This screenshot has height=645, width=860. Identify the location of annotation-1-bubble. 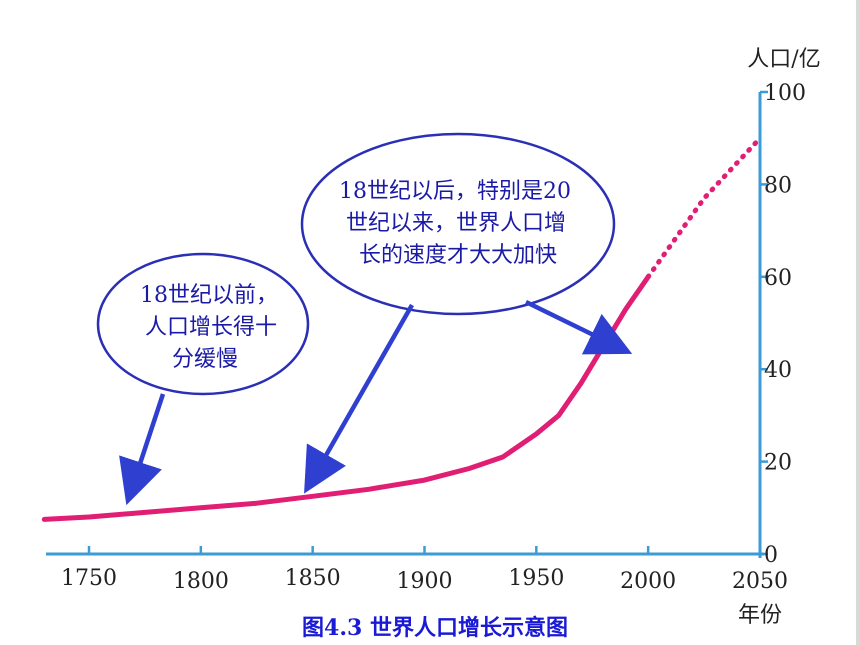
(203, 324).